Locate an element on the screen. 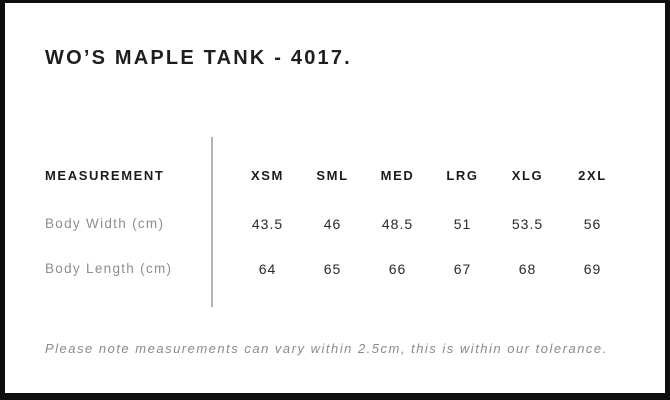 This screenshot has height=400, width=670. body-width-value-lrg: 51 is located at coordinates (462, 223).